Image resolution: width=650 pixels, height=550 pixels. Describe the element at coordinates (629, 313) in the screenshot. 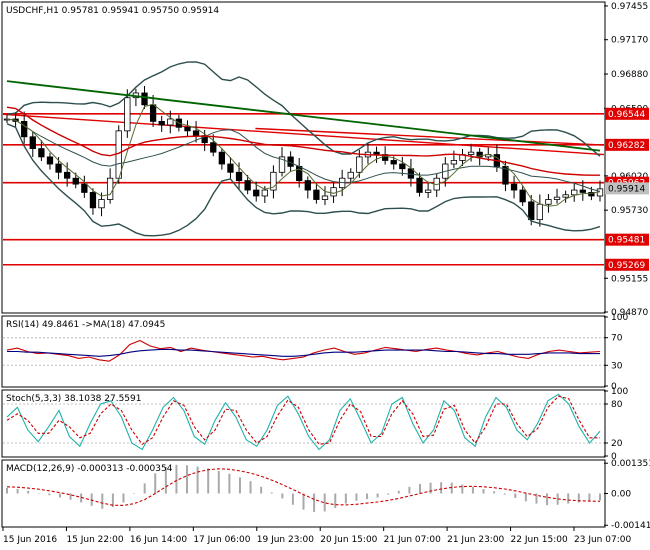

I see `price-axis-label: 0.94870` at that location.